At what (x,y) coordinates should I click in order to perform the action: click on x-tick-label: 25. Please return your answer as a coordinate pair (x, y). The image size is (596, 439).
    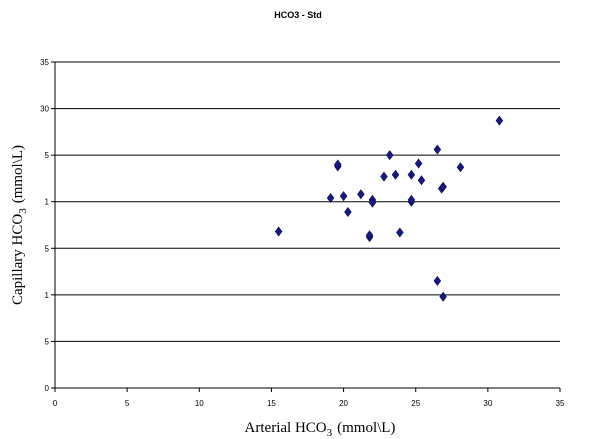
    Looking at the image, I should click on (415, 403).